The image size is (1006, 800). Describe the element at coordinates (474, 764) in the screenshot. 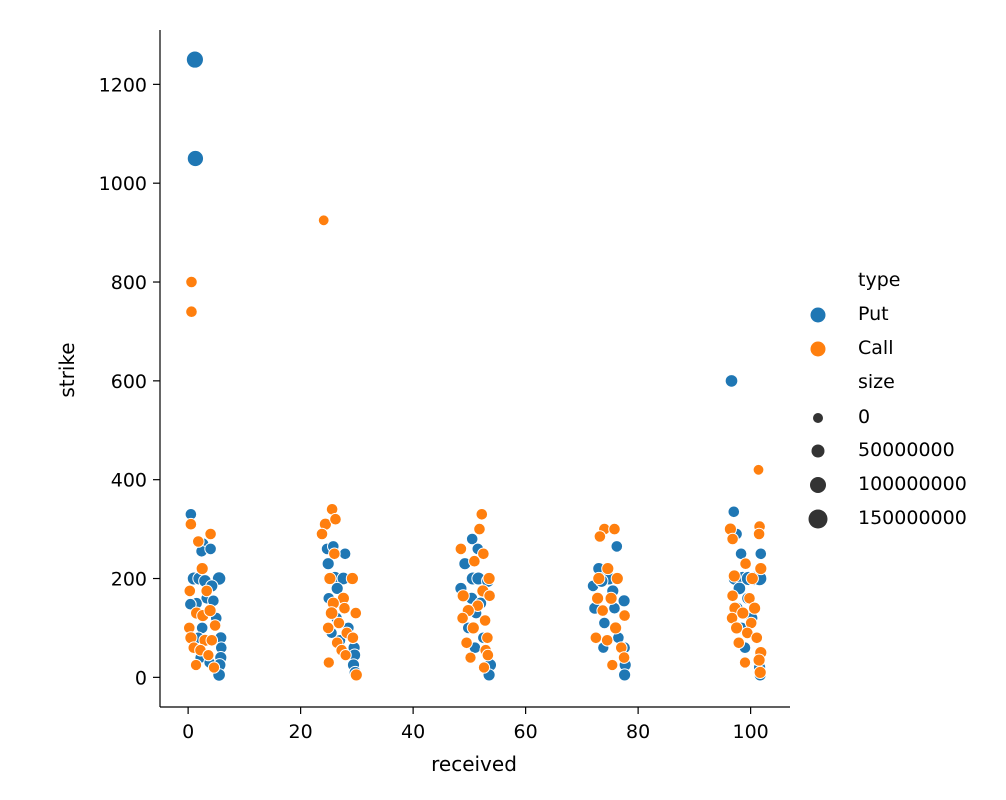

I see `x-axis-label: received` at that location.